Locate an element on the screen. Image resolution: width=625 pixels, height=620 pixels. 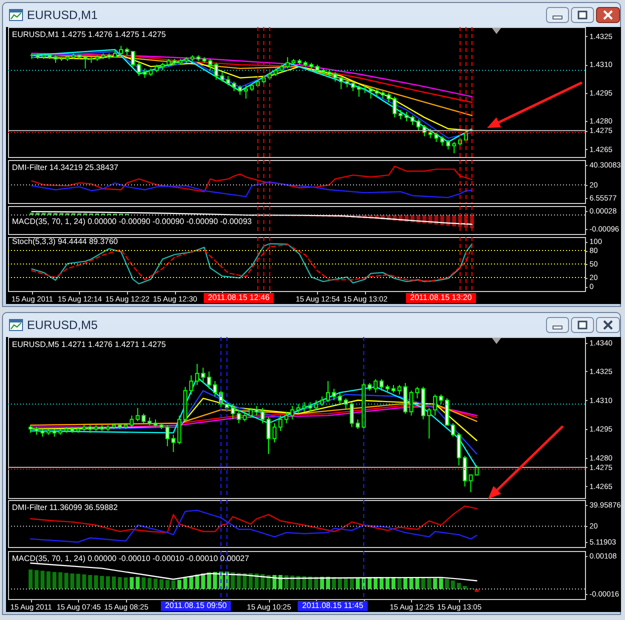
chart-subtitle: EURUSD,M5 1.4271 1.4276 1.4271 1.4275 is located at coordinates (89, 344).